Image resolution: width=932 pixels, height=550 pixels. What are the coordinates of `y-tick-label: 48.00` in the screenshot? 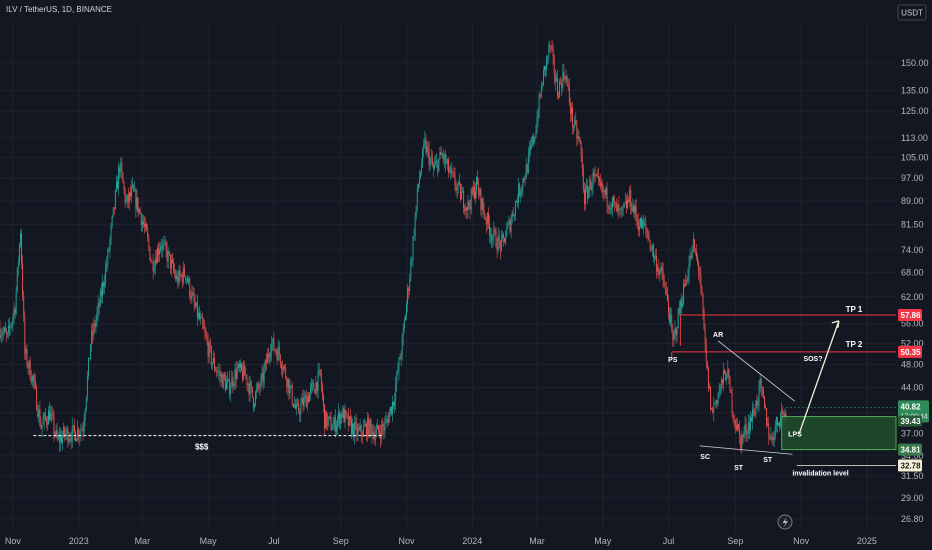 It's located at (912, 365).